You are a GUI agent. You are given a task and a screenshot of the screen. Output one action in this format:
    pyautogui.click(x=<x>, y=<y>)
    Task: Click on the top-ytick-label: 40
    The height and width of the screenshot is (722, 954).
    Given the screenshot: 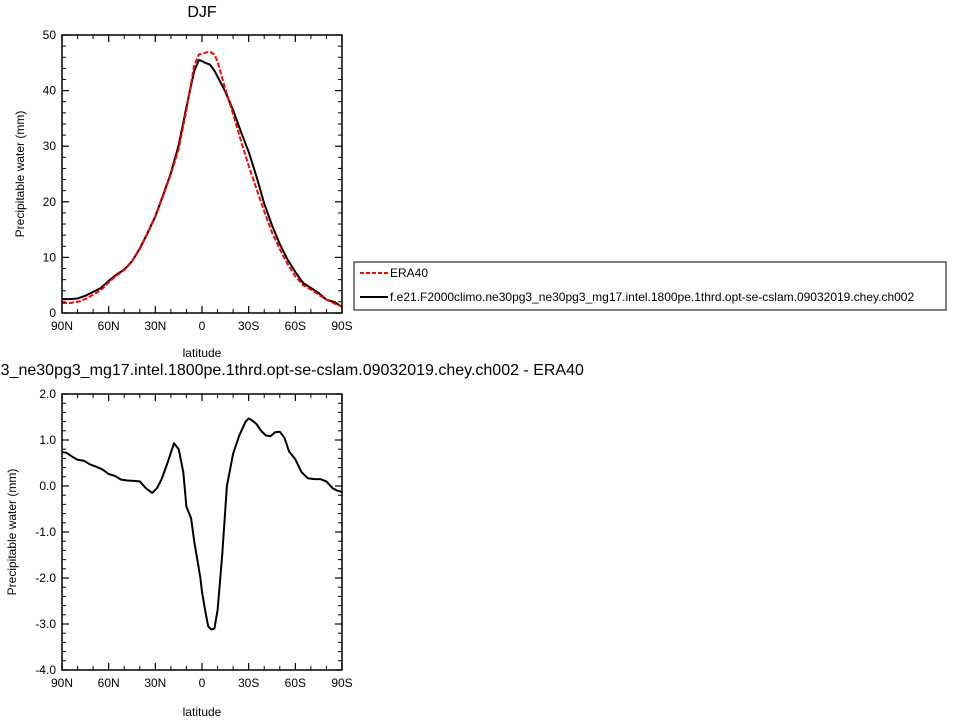 What is the action you would take?
    pyautogui.click(x=50, y=91)
    